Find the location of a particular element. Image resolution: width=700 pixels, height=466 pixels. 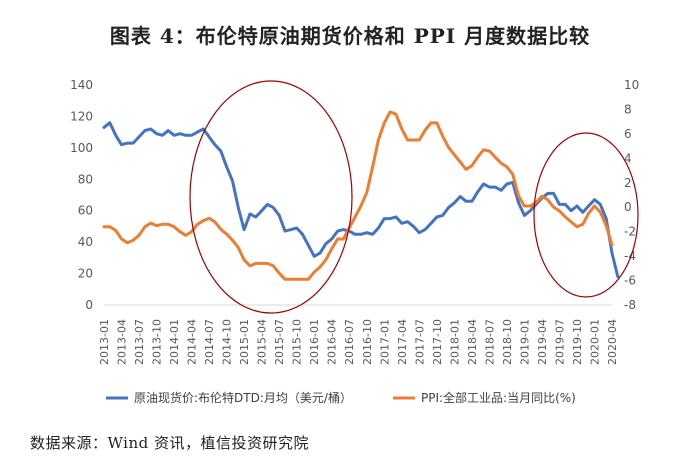

x-tick-label: 2014-10 is located at coordinates (227, 342).